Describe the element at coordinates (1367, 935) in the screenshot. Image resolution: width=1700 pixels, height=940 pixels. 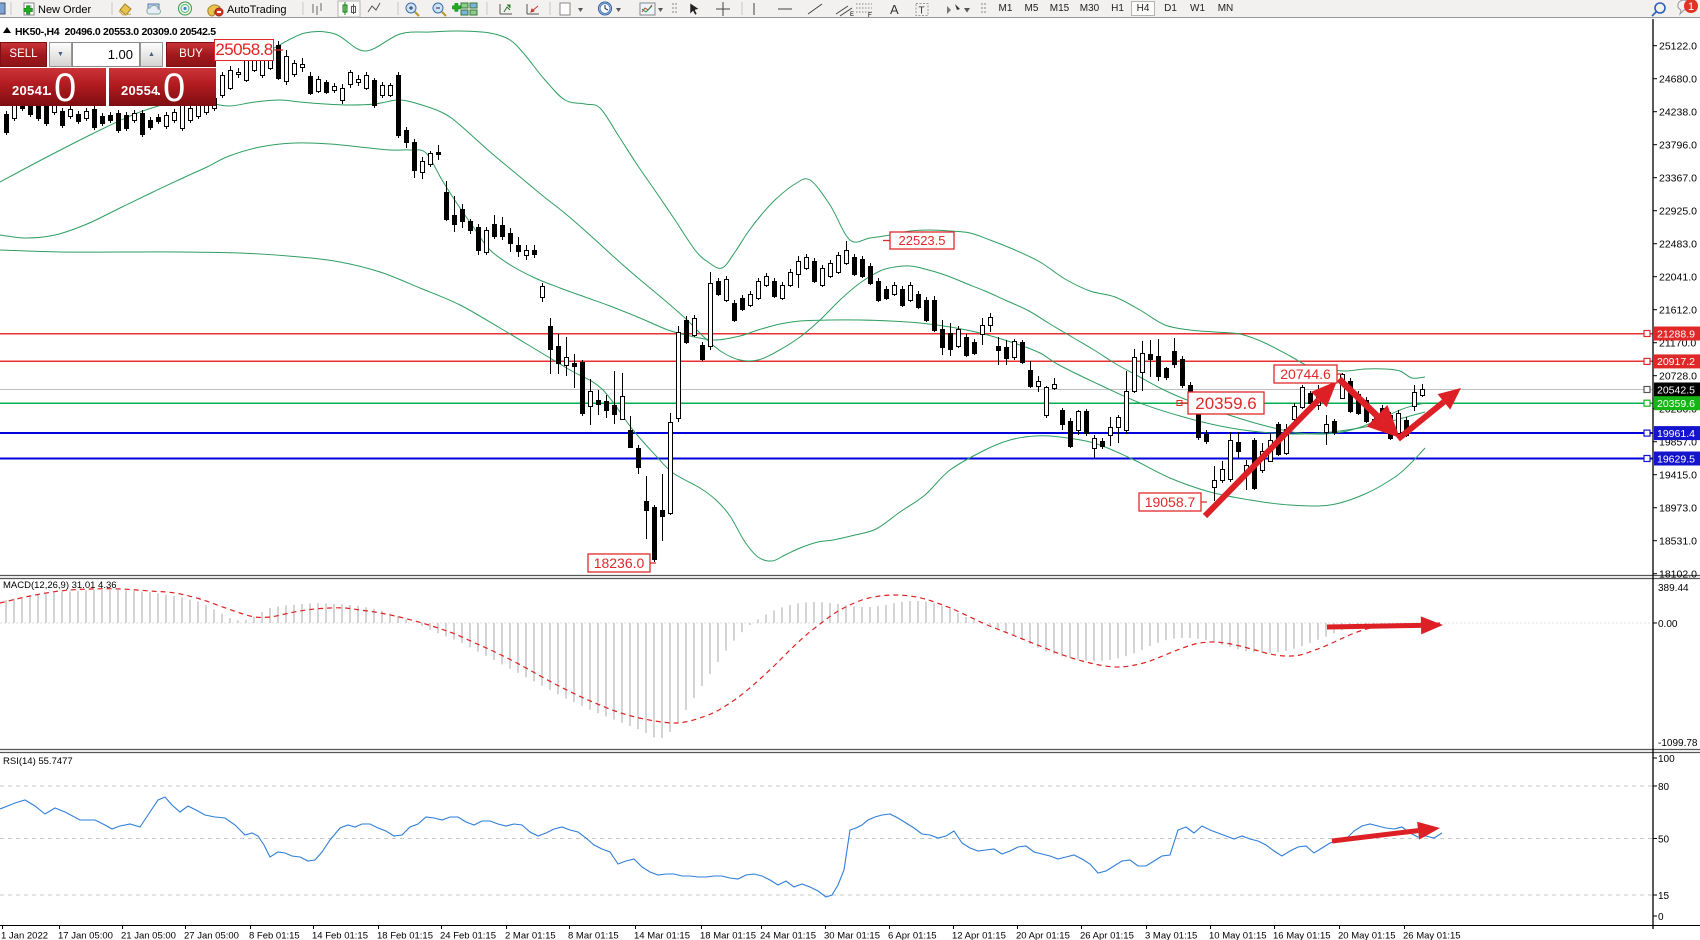
I see `svg-text: 20 May 01:15` at that location.